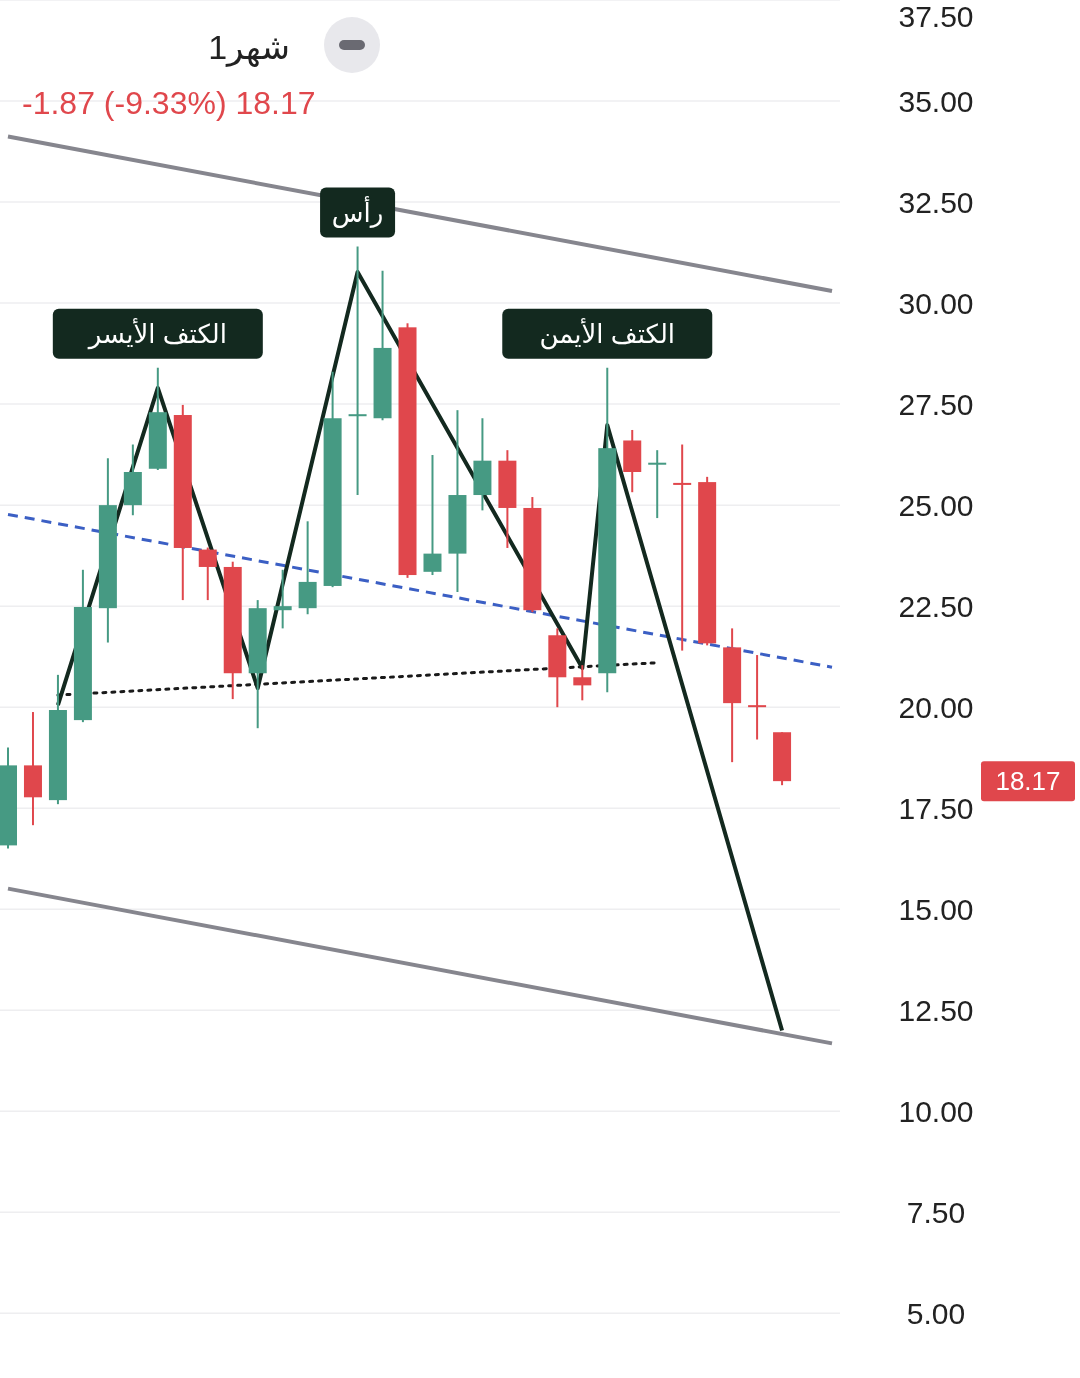 The height and width of the screenshot is (1378, 1080). I want to click on y-tick-label: 27.50, so click(936, 404).